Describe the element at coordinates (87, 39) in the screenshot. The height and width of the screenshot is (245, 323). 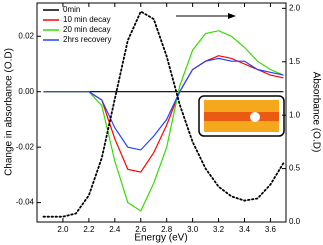
I see `legend-label: 2hrs recovery` at that location.